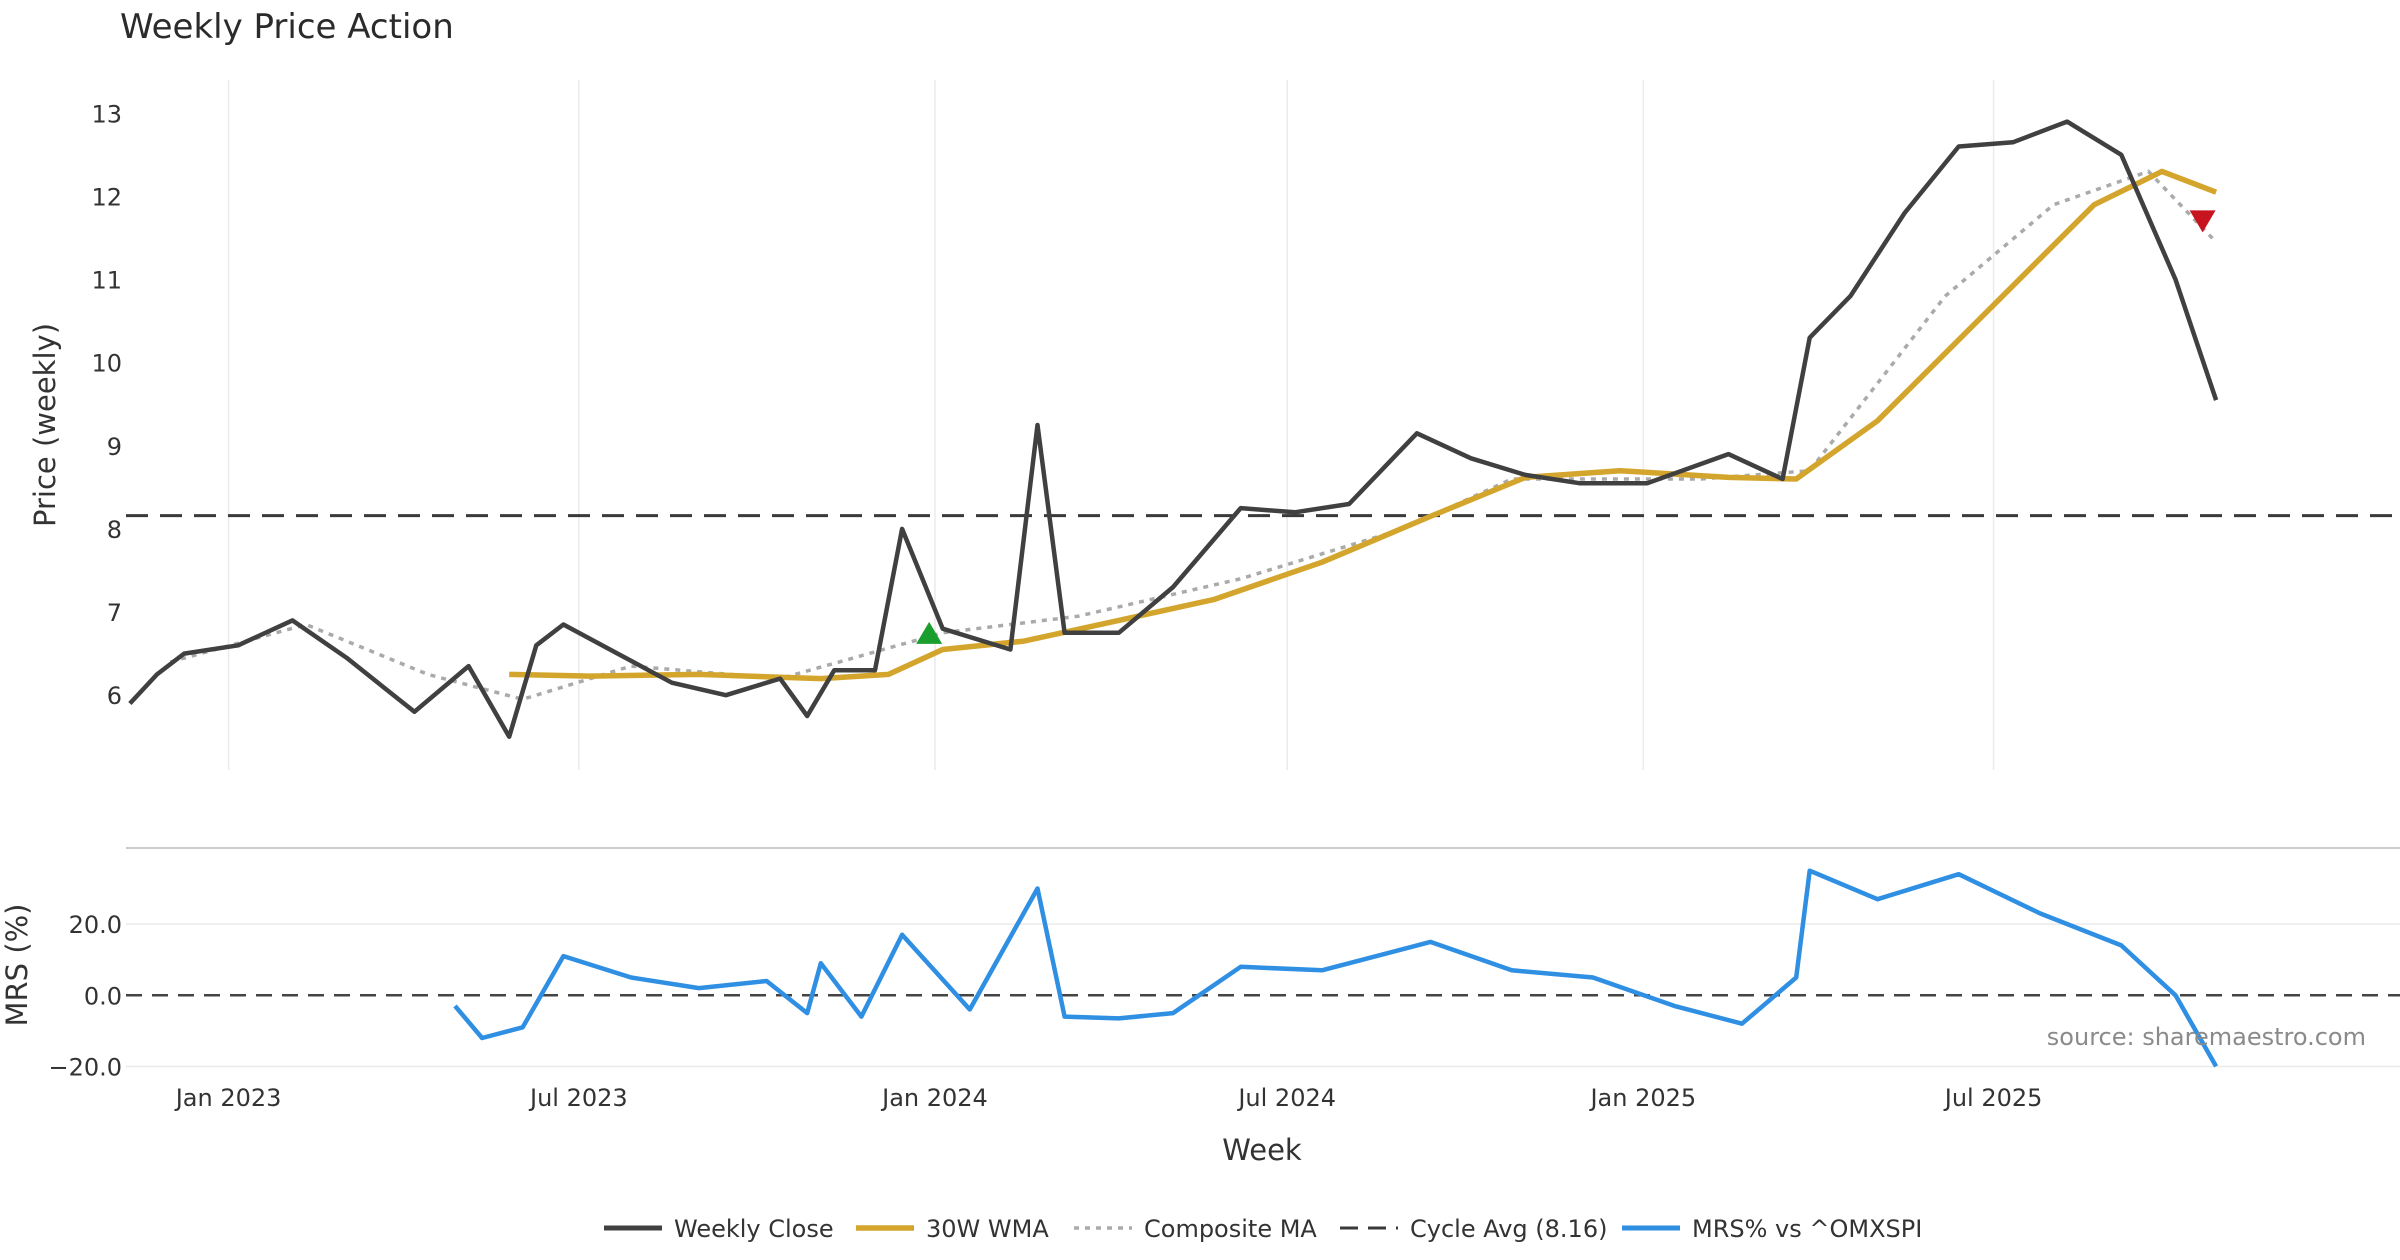 This screenshot has height=1260, width=2400. I want to click on legend-entry-label: Composite MA, so click(1230, 1229).